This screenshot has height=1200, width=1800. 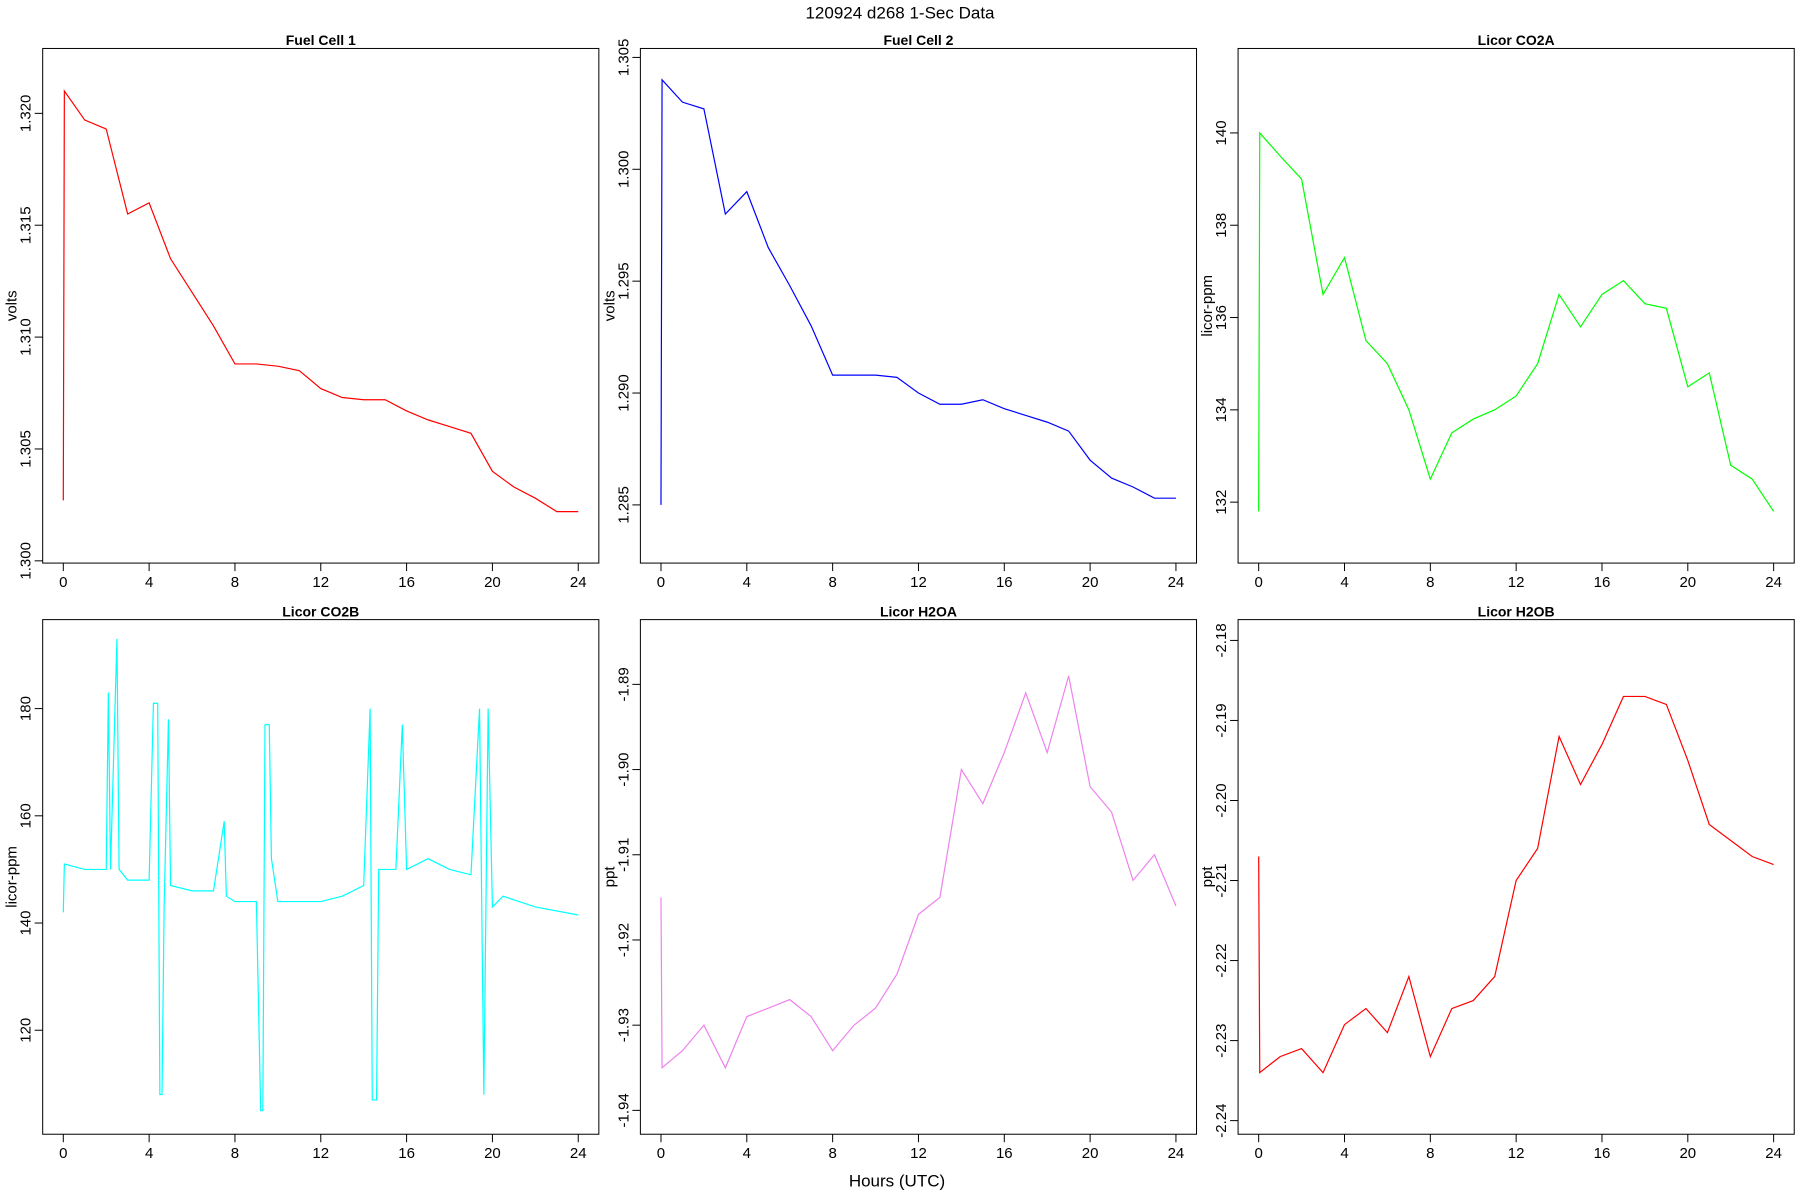 What do you see at coordinates (623, 684) in the screenshot?
I see `y-tick-label: -1.89` at bounding box center [623, 684].